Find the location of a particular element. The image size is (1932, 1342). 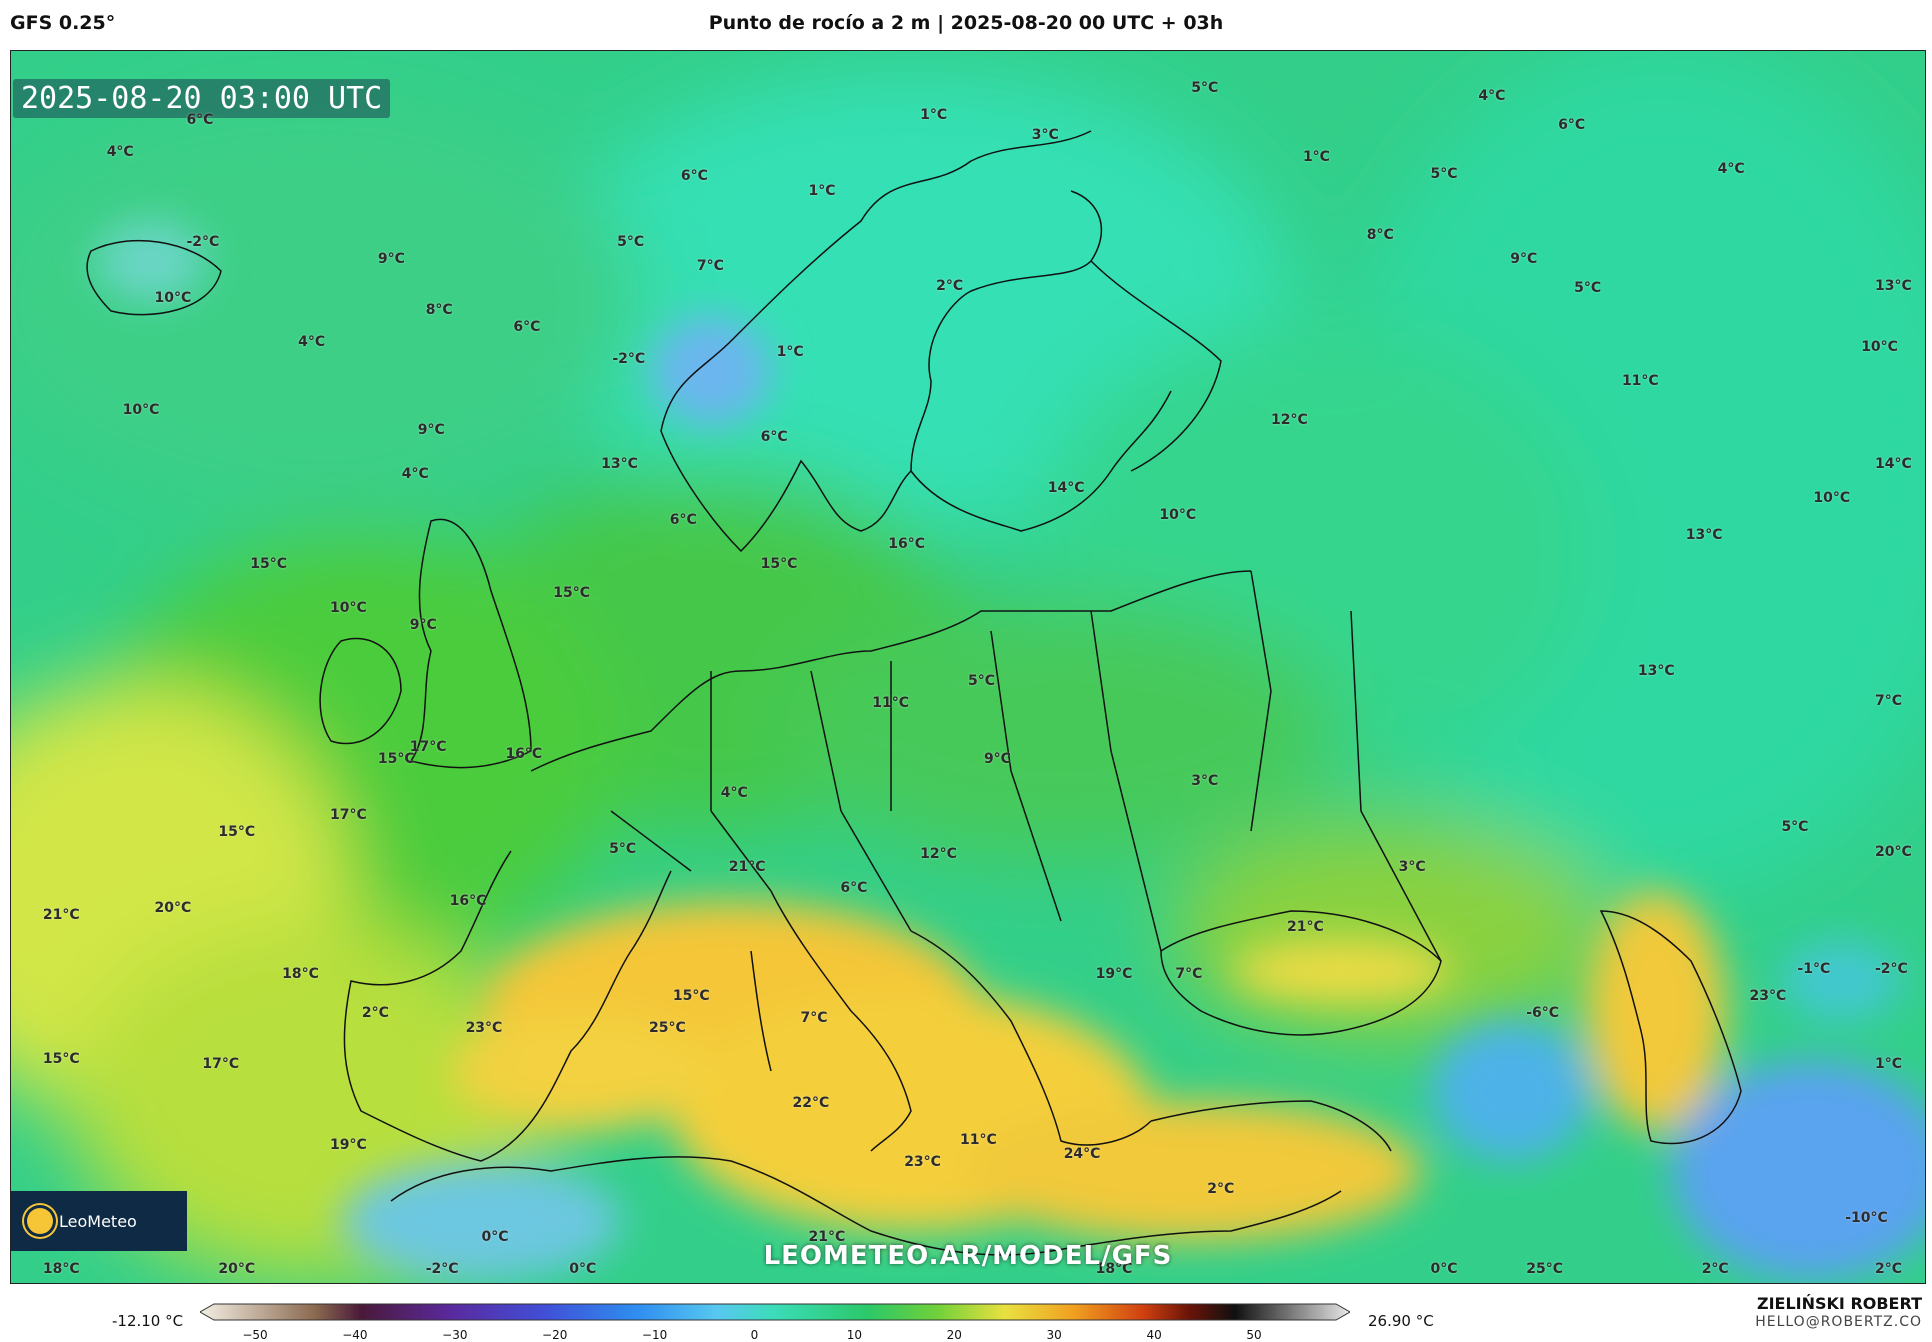

coastline-iberia is located at coordinates (507, 1006).